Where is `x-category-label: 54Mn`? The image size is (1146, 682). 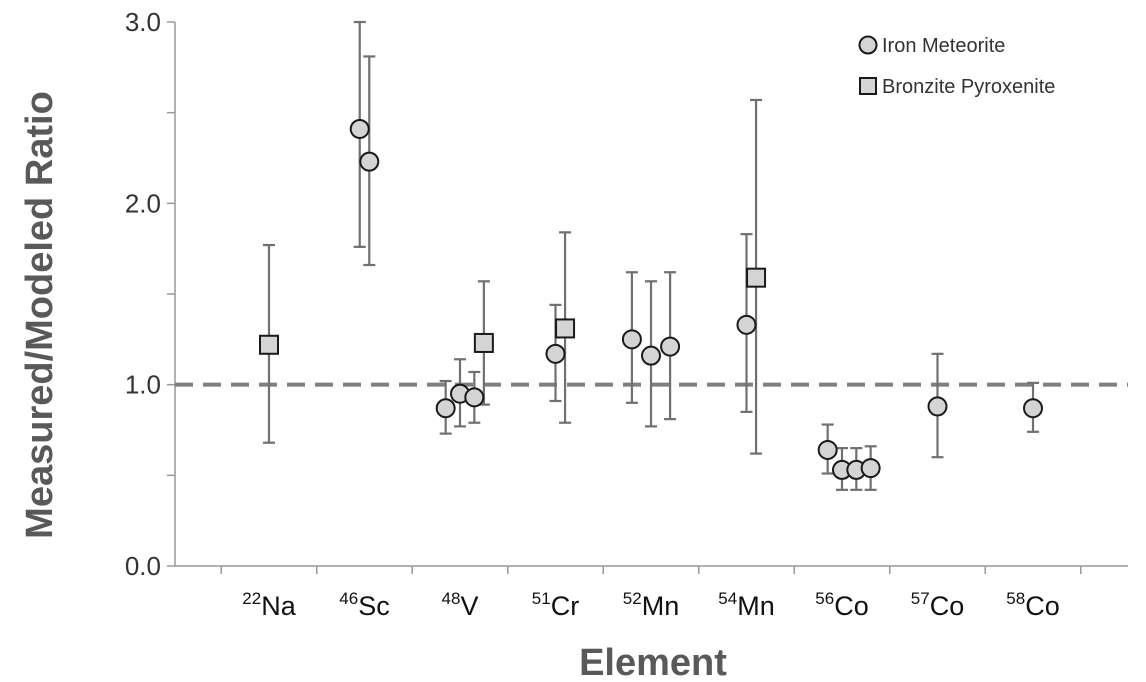
x-category-label: 54Mn is located at coordinates (746, 605).